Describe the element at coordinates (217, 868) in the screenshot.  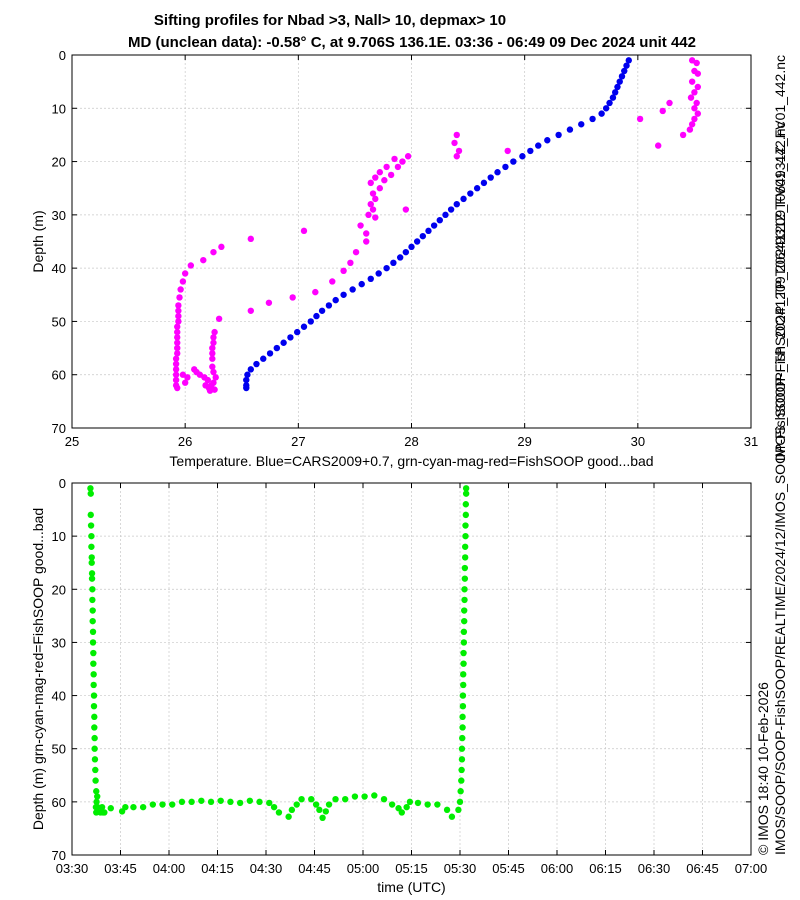
I see `x-tick-label: 04:15` at that location.